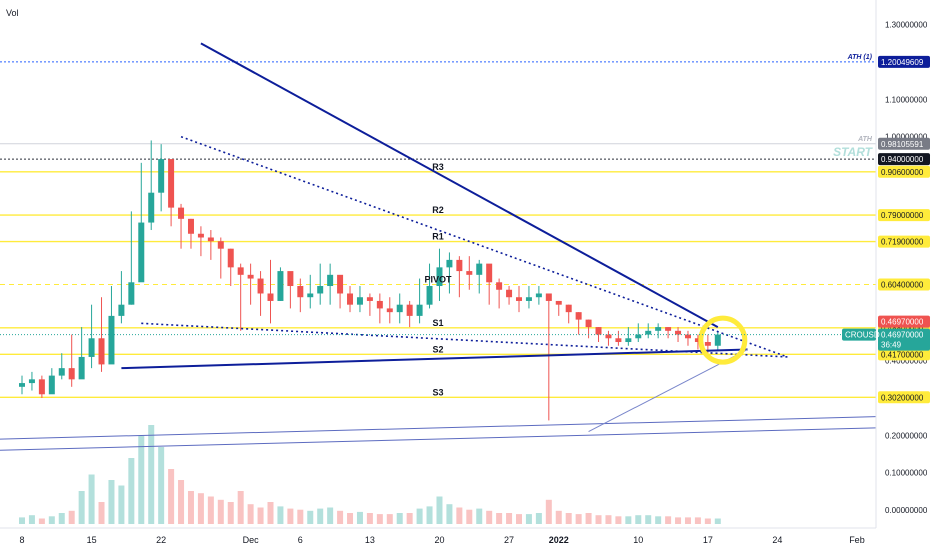 This screenshot has height=550, width=932. I want to click on level-badge-s3, so click(904, 397).